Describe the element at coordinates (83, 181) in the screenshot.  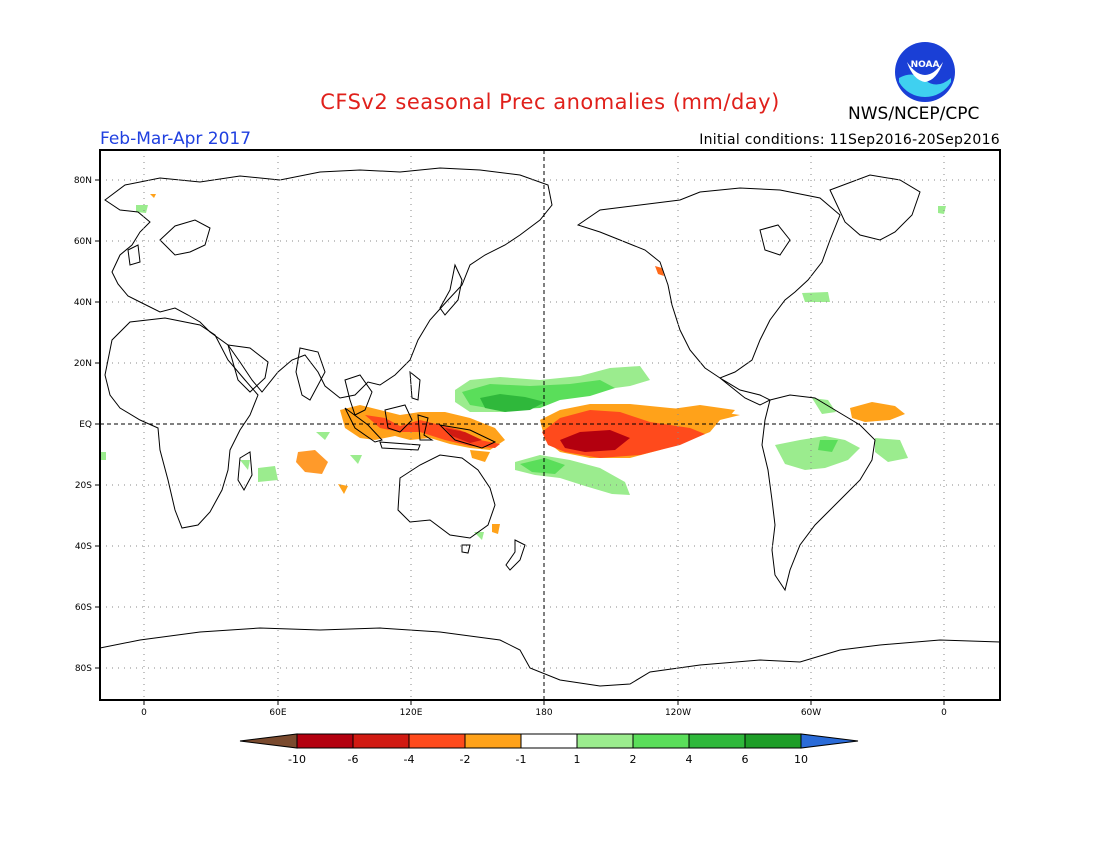
I see `lat-label-80n: 80N` at that location.